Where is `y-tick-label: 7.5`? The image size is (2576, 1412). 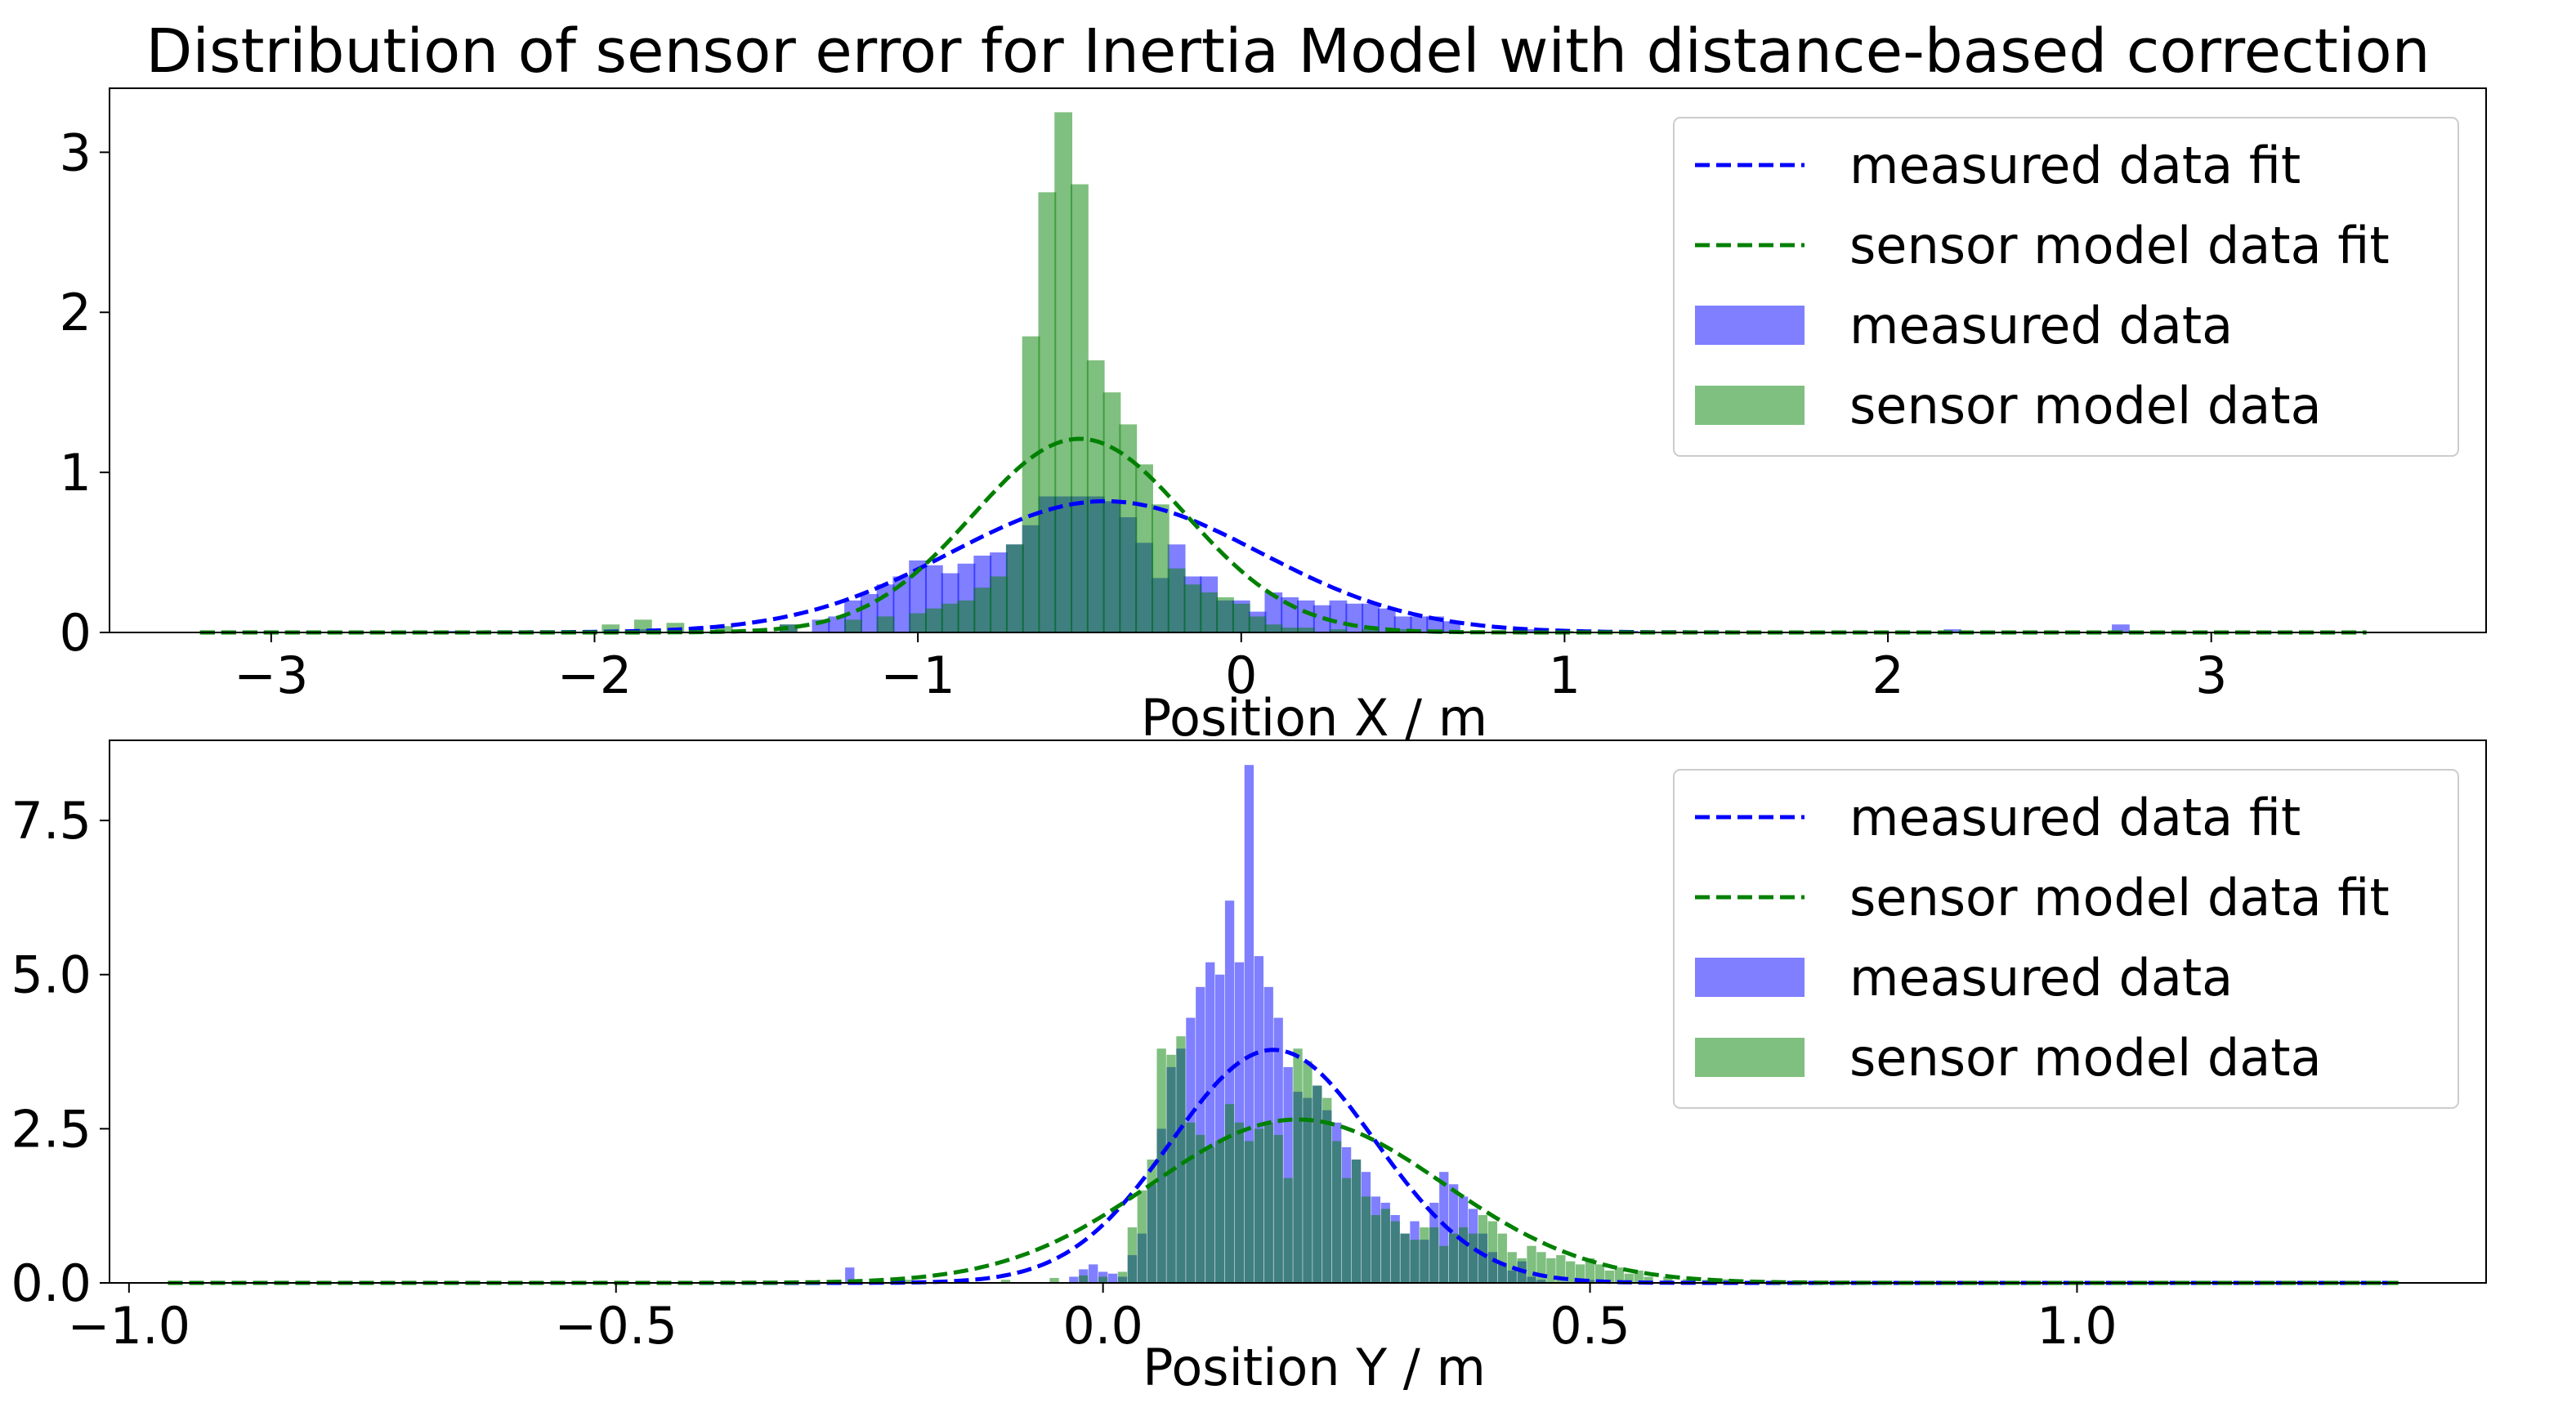
y-tick-label: 7.5 is located at coordinates (51, 821).